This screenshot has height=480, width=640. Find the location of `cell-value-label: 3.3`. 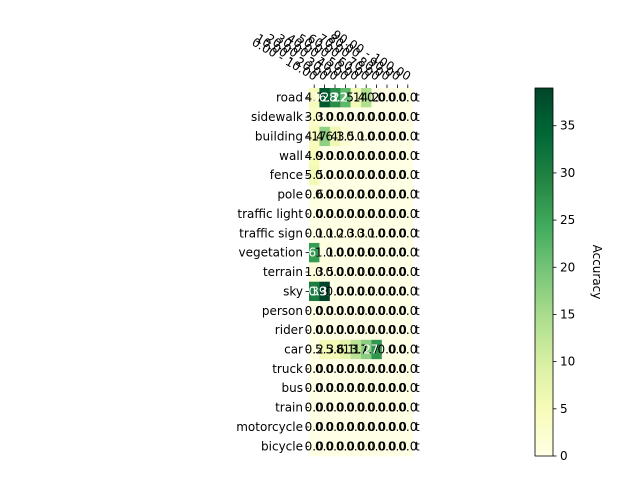

cell-value-label: 3.3 is located at coordinates (314, 117).